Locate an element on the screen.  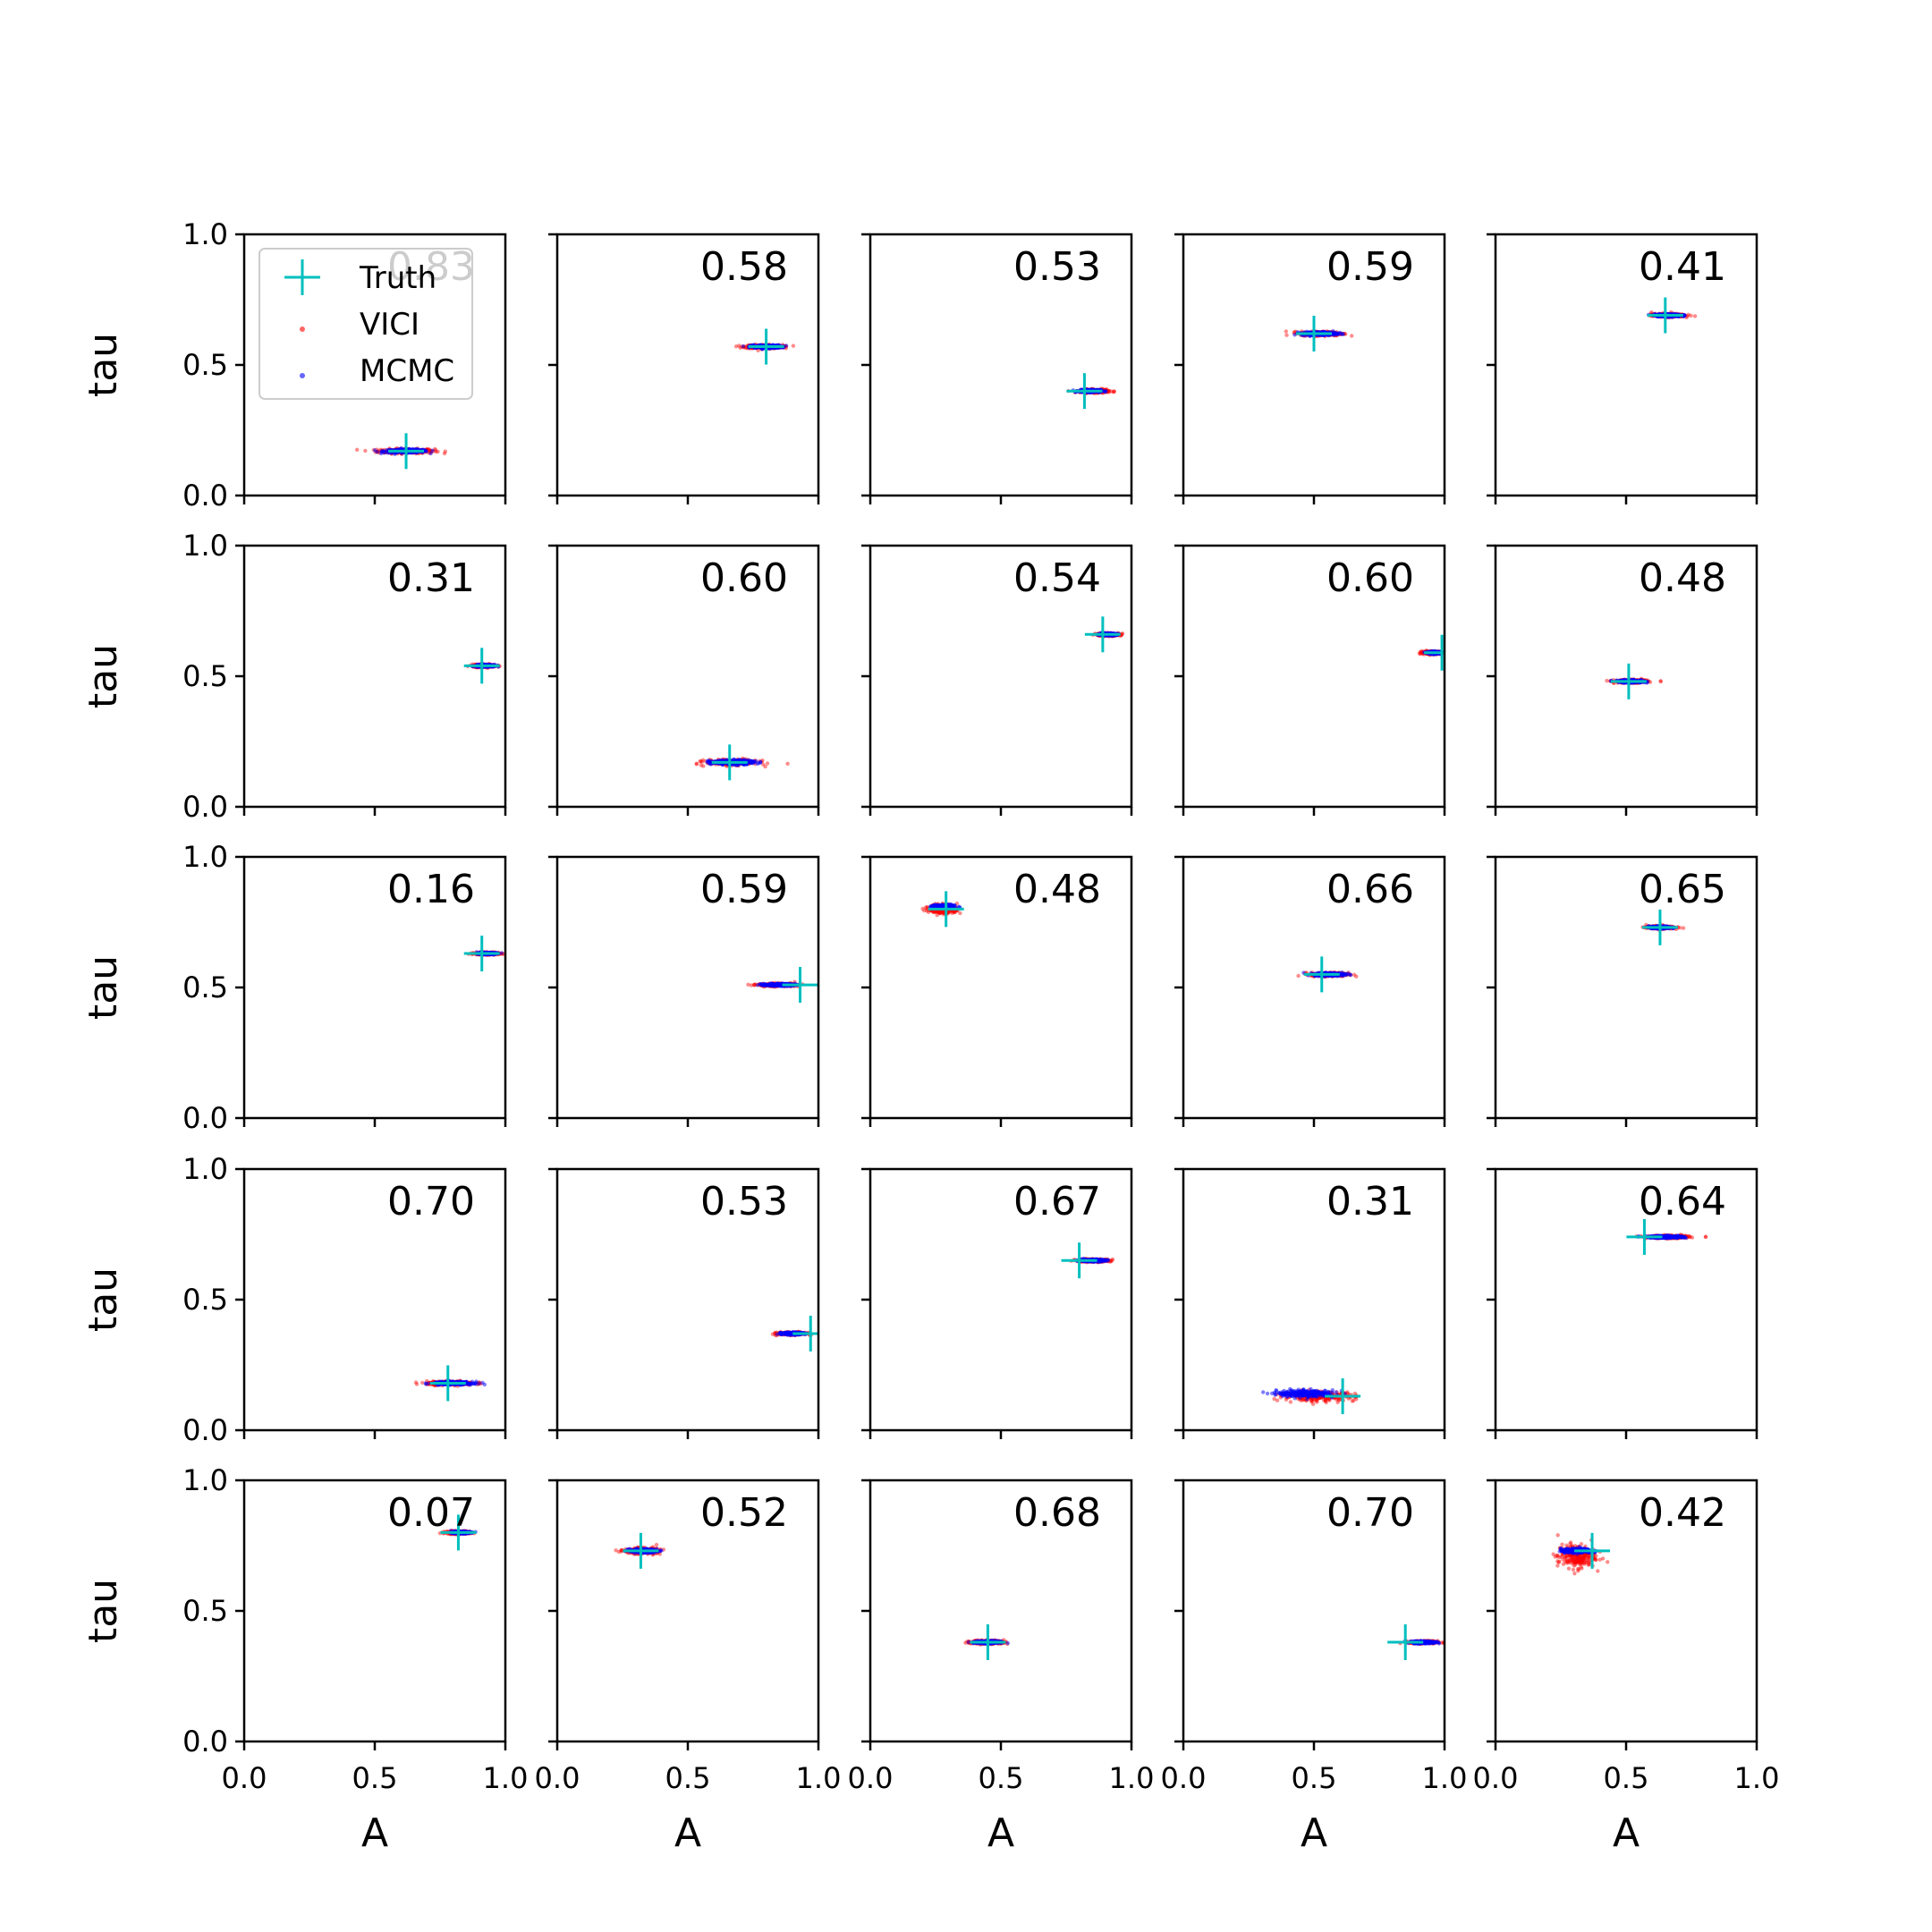
subplot: 0.41 is located at coordinates (1622, 368).